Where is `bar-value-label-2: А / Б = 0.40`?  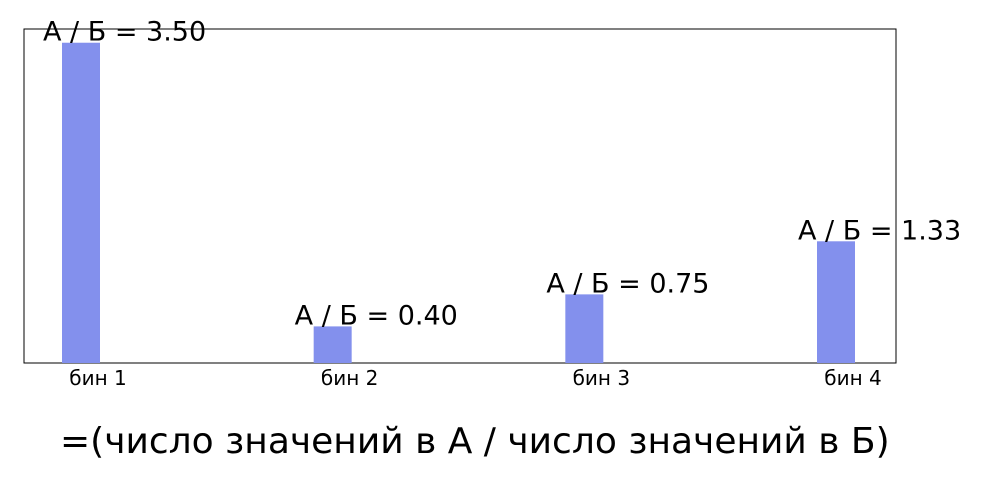 bar-value-label-2: А / Б = 0.40 is located at coordinates (376, 315).